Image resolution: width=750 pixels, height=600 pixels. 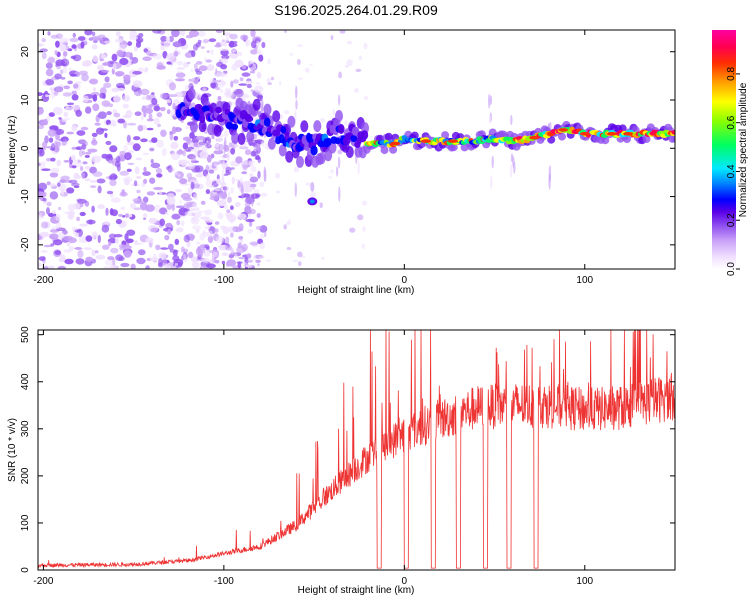 I want to click on snr-y-tick-label: 400, so click(x=25, y=381).